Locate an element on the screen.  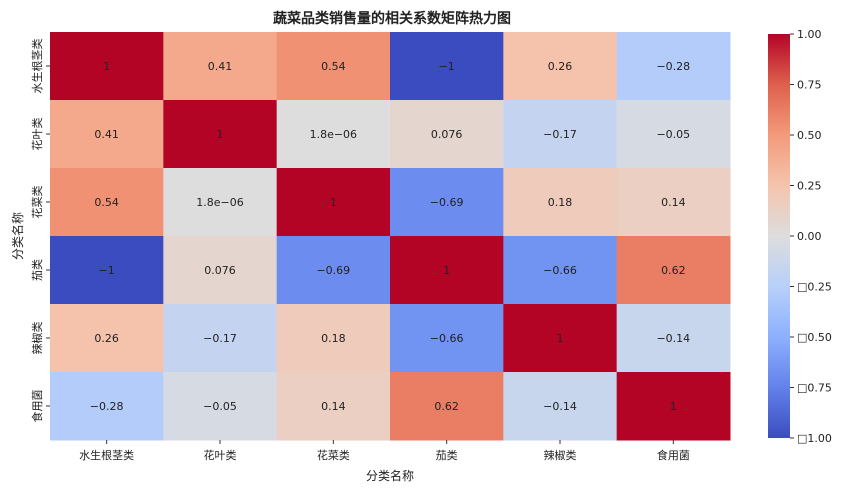
x-tick-label: 水生根茎类 is located at coordinates (106, 455).